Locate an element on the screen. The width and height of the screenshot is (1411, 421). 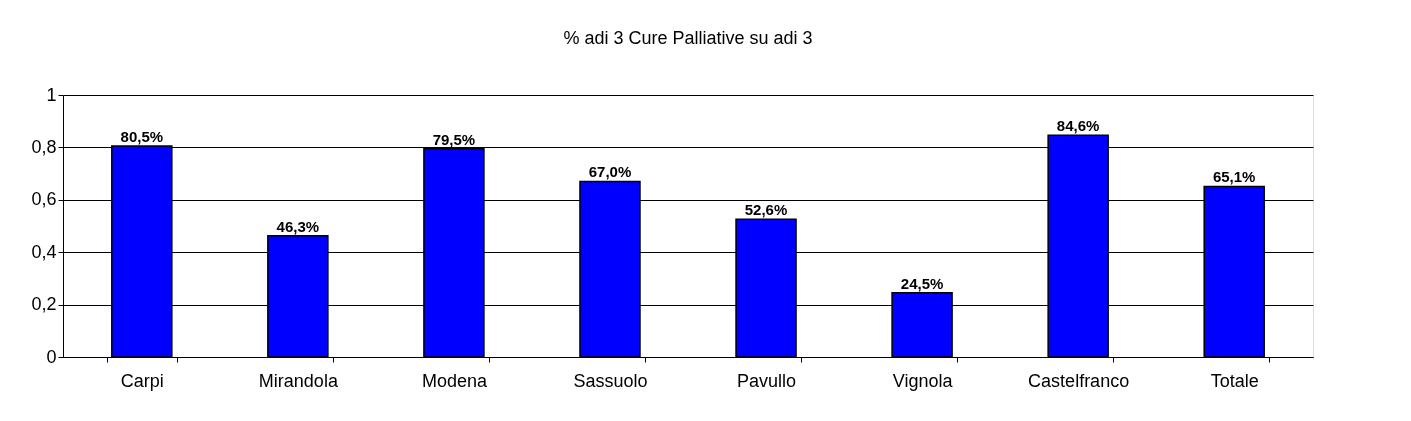
x-tick-label: Carpi is located at coordinates (142, 380).